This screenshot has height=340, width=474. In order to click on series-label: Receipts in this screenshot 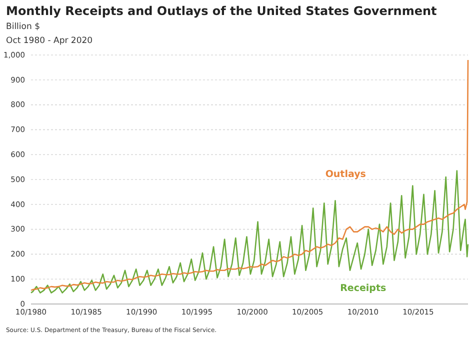, I will do `click(363, 288)`.